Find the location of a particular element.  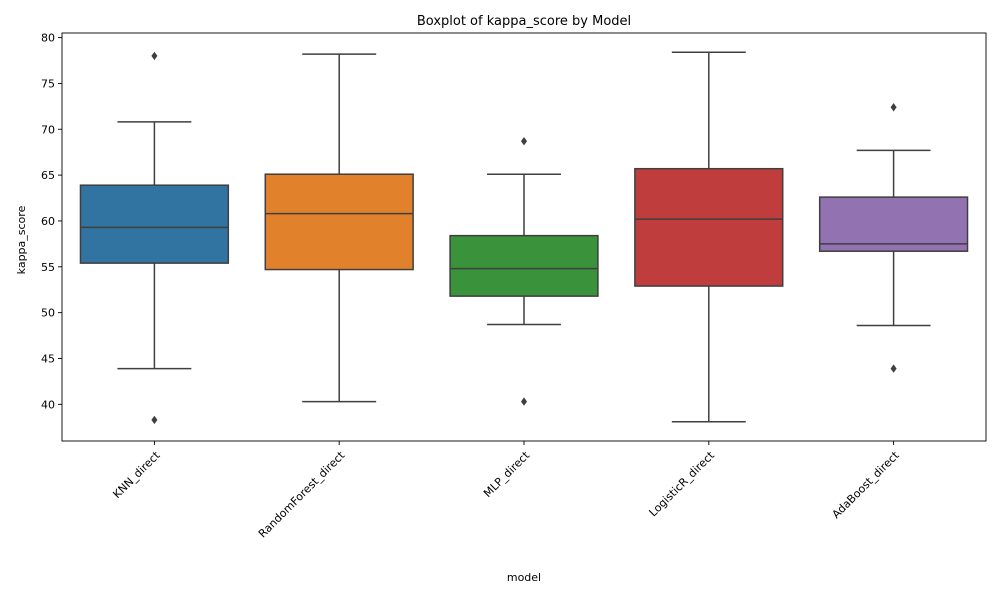

y-tick-label: 70 is located at coordinates (48, 129).